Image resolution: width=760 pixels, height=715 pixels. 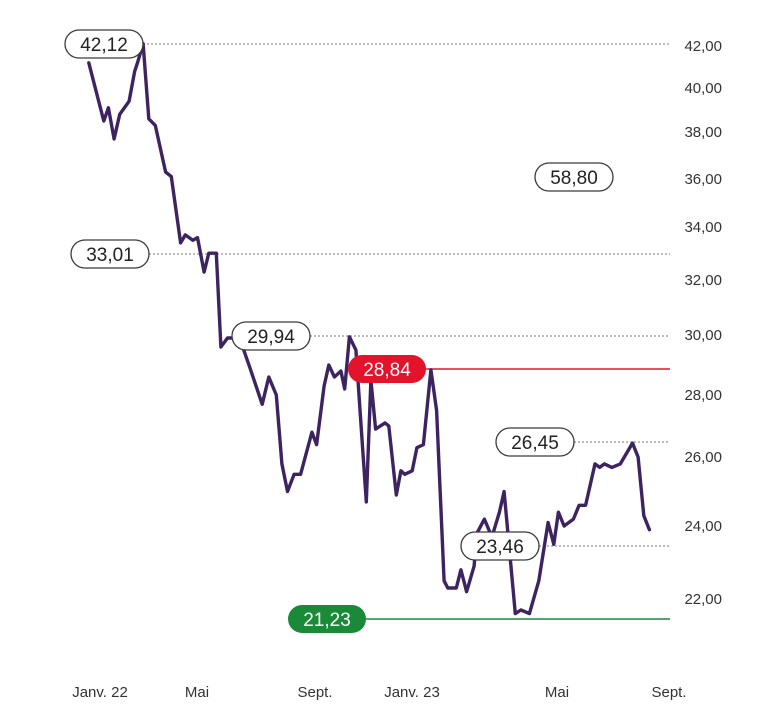 I want to click on x-tick-label: Janv. 23, so click(x=412, y=692).